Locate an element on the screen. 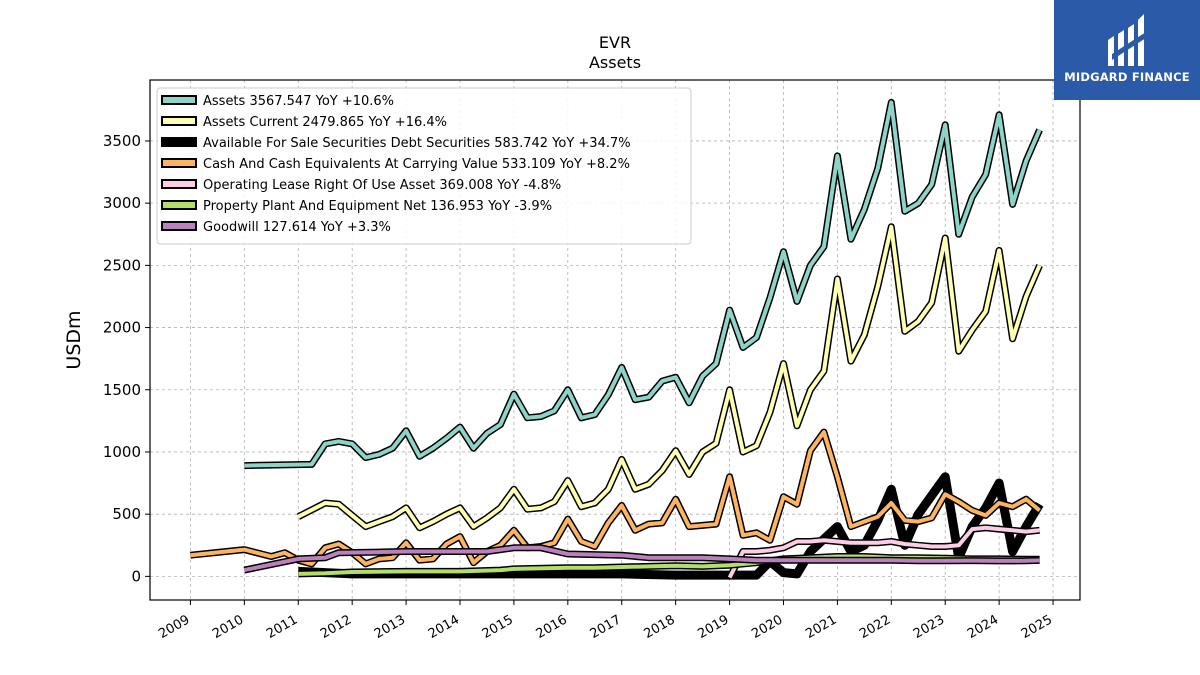  legend-label: Goodwill 127.614 YoY +3.3% is located at coordinates (297, 227).